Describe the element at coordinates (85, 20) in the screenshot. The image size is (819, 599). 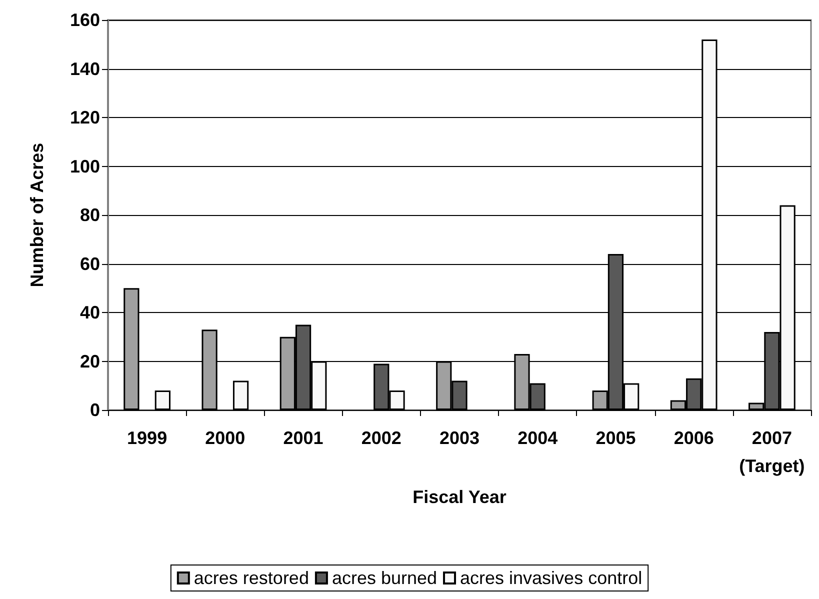
I see `y-tick-label: 160` at that location.